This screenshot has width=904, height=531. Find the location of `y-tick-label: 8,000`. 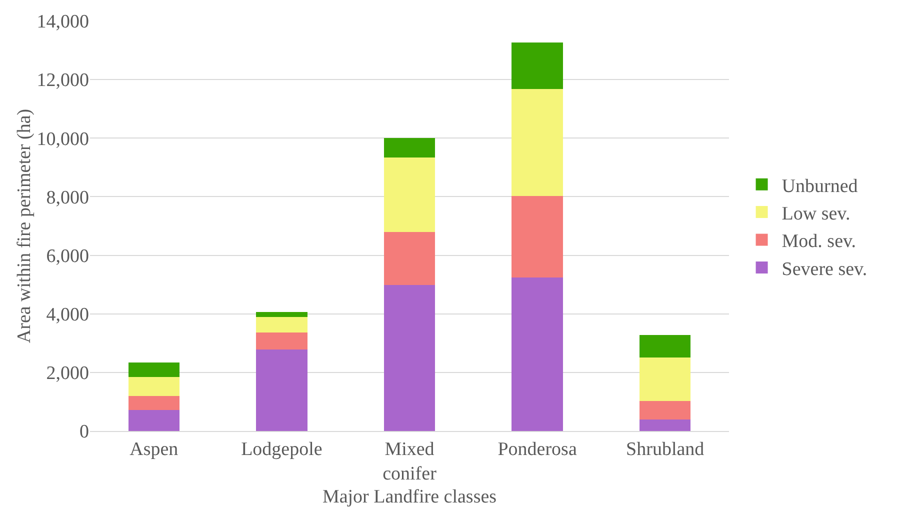

y-tick-label: 8,000 is located at coordinates (67, 197).